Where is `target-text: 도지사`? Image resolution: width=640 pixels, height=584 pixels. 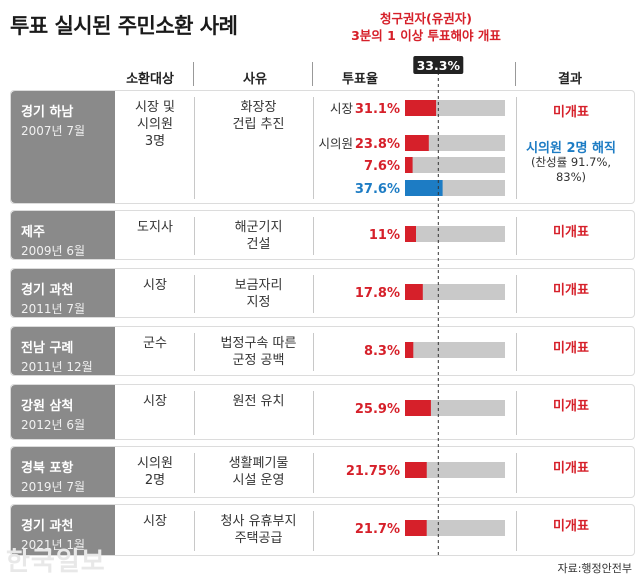 target-text: 도지사 is located at coordinates (155, 227).